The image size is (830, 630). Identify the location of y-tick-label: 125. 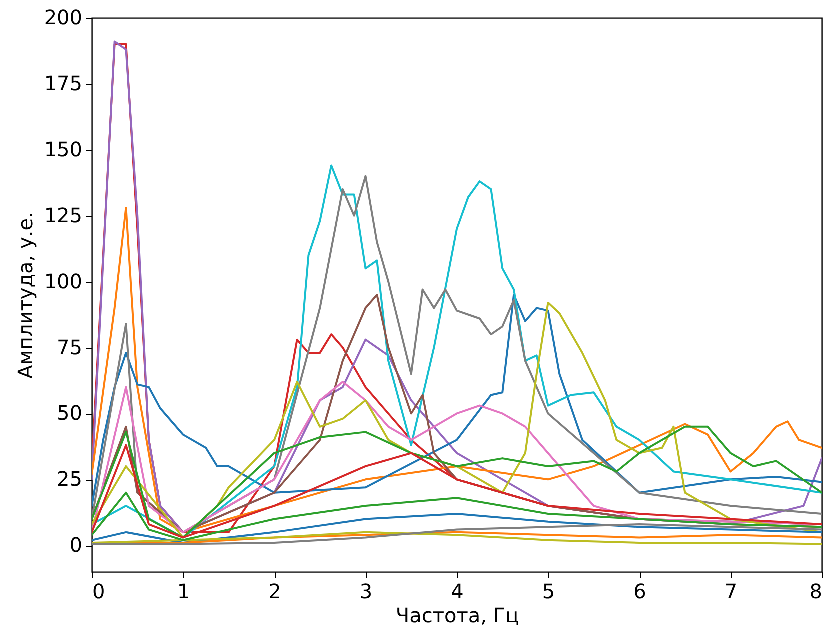
(63, 215).